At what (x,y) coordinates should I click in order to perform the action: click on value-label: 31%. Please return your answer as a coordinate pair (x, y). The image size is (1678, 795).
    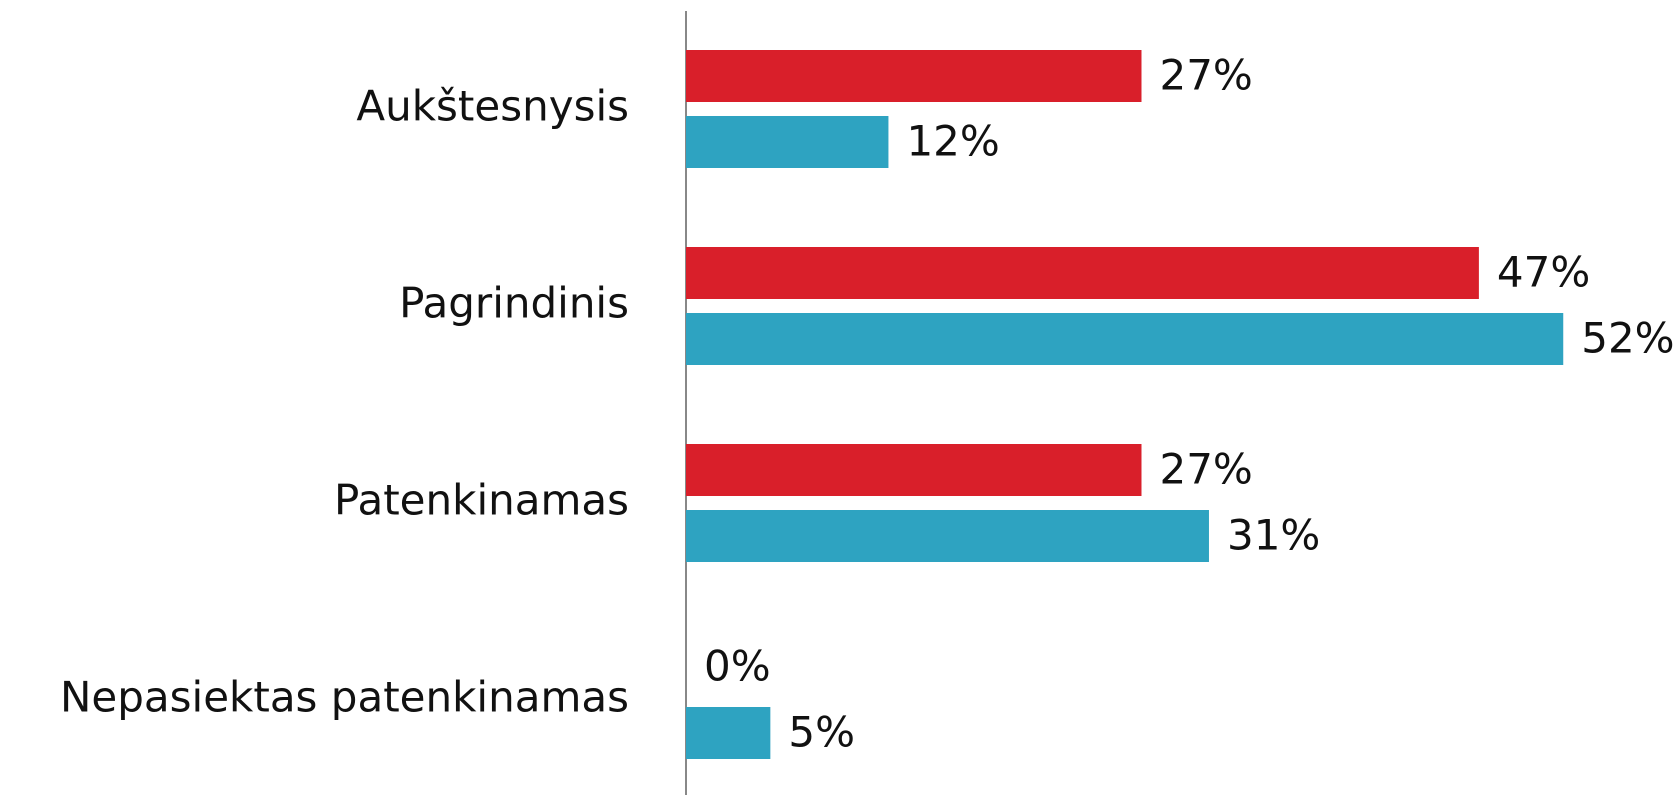
    Looking at the image, I should click on (1273, 535).